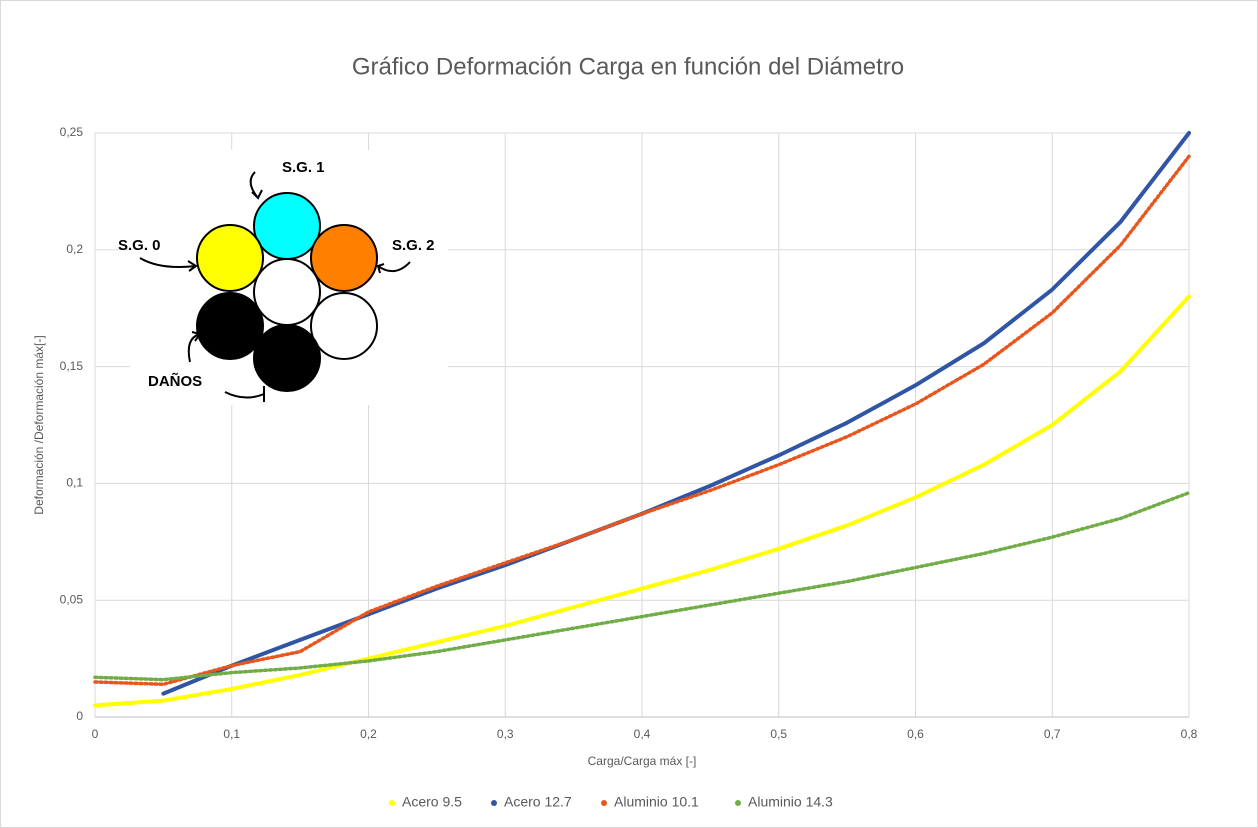 The height and width of the screenshot is (828, 1258). Describe the element at coordinates (72, 599) in the screenshot. I see `y-tick-label: 0,05` at that location.